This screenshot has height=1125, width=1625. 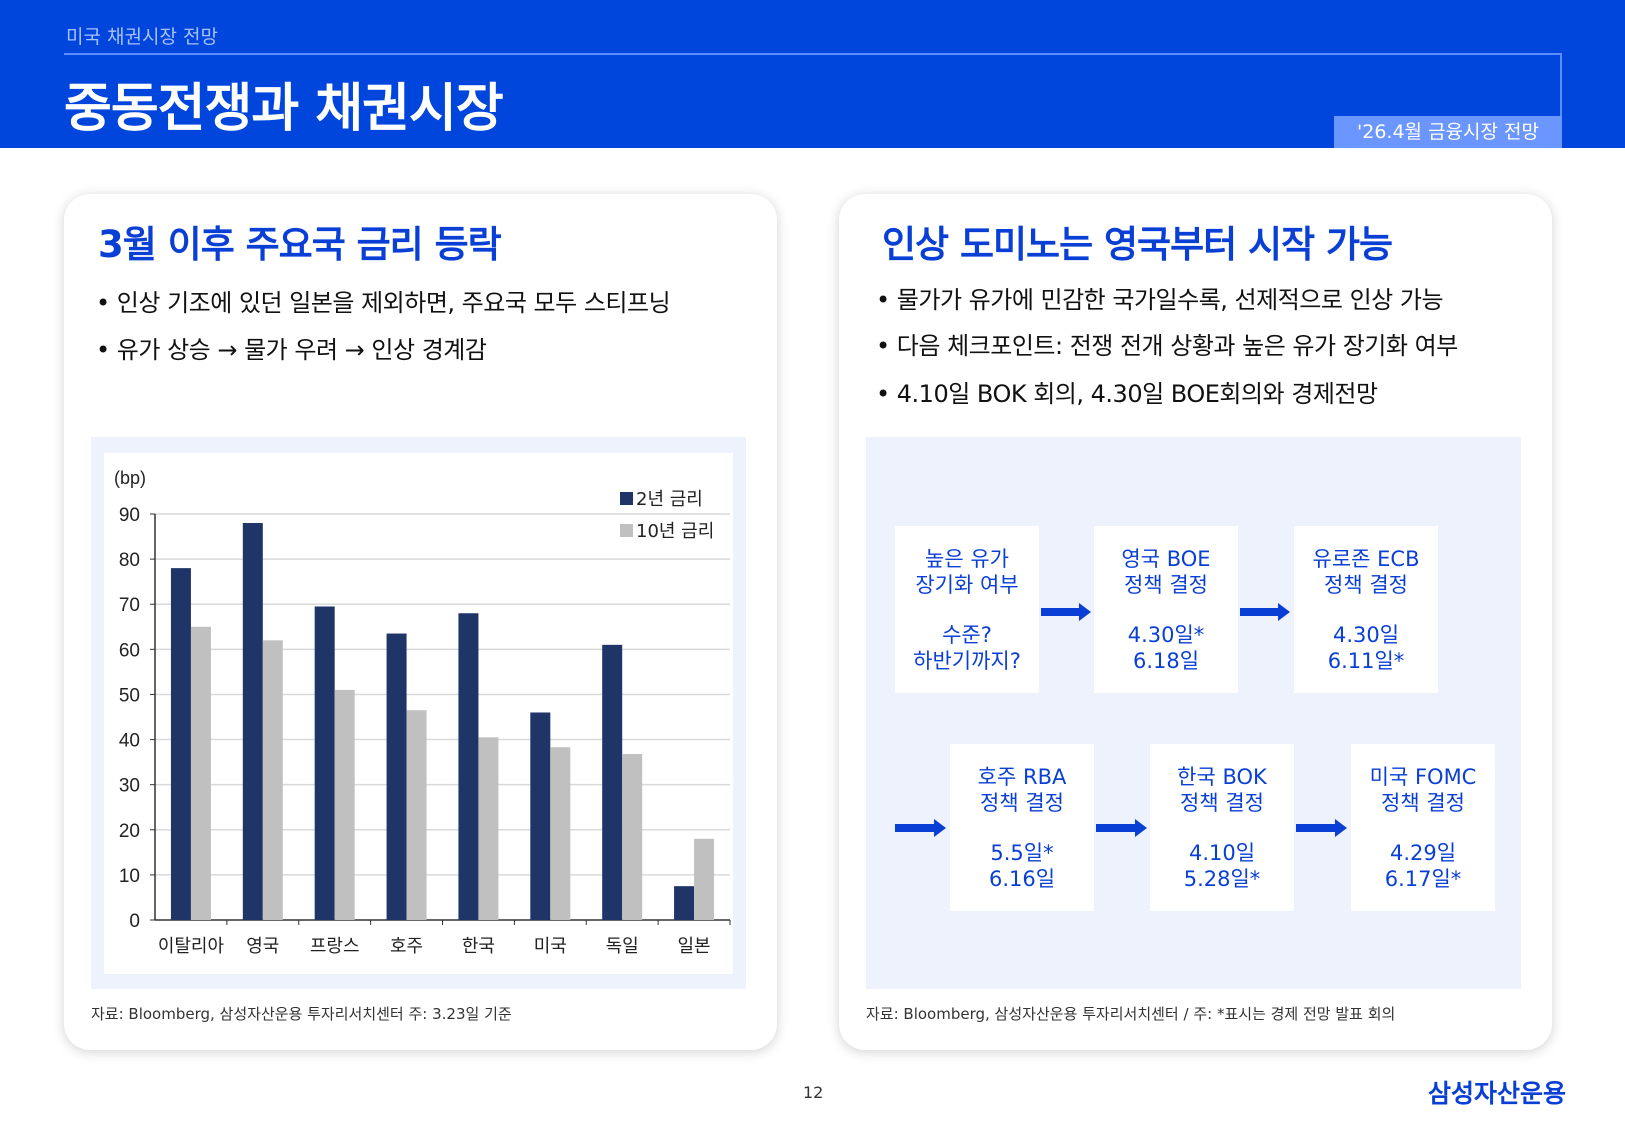 I want to click on flow-box-date: 4.30일, so click(x=1366, y=634).